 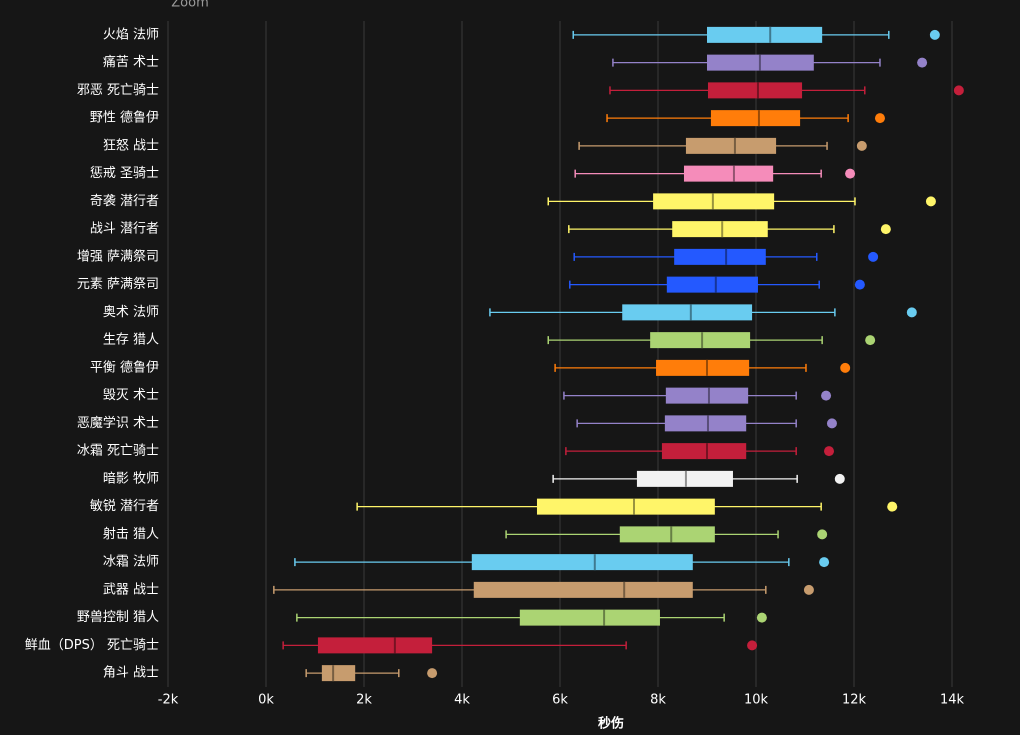 I want to click on y-tick-label: 狂怒 战士, so click(x=131, y=145).